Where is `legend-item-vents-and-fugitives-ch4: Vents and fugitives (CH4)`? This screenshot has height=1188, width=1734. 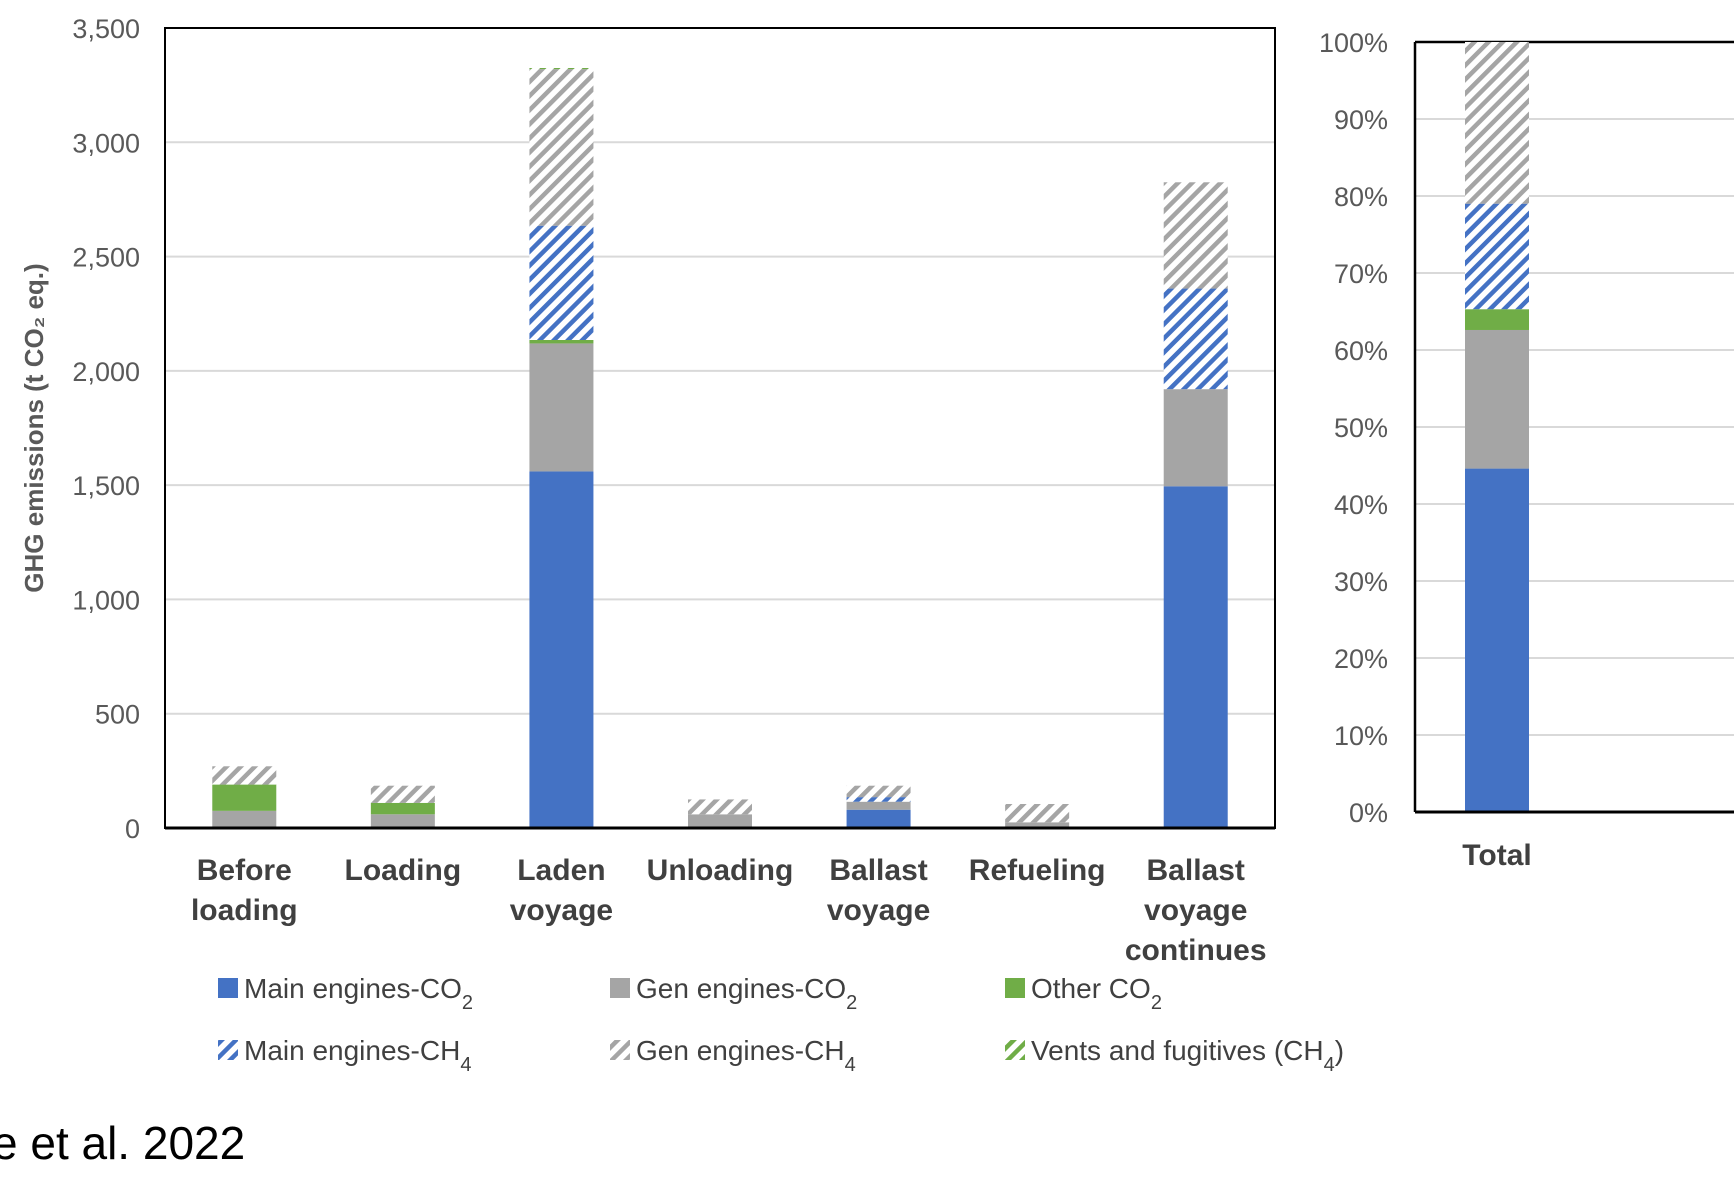
legend-item-vents-and-fugitives-ch4: Vents and fugitives (CH4) is located at coordinates (1174, 1055).